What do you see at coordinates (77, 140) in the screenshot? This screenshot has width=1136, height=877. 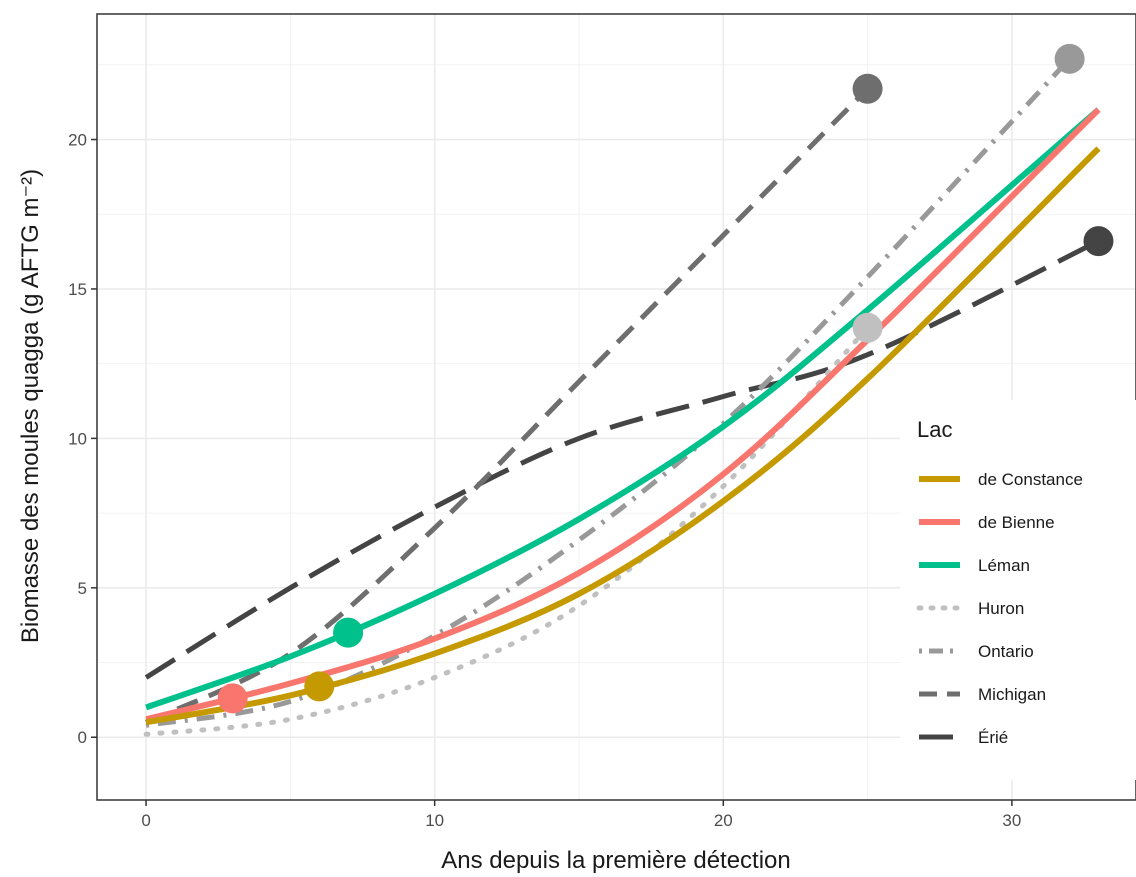 I see `y-tick-label: 20` at bounding box center [77, 140].